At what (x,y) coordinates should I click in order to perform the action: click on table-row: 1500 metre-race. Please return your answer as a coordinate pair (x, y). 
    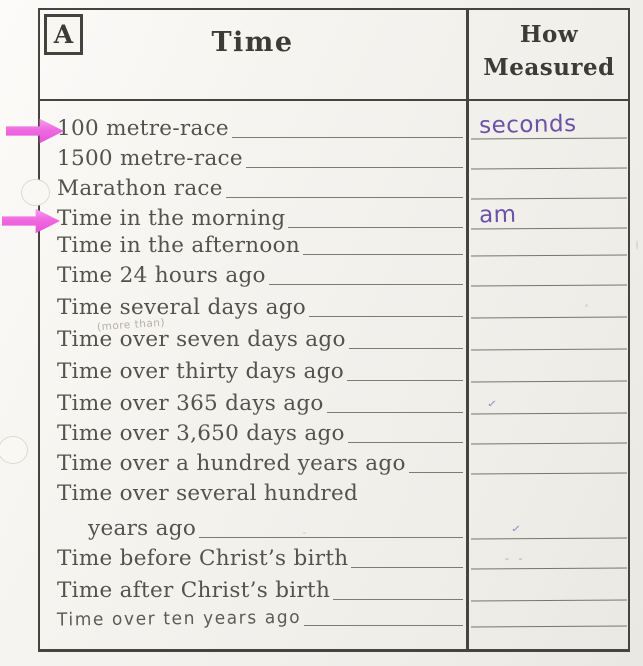
    Looking at the image, I should click on (260, 156).